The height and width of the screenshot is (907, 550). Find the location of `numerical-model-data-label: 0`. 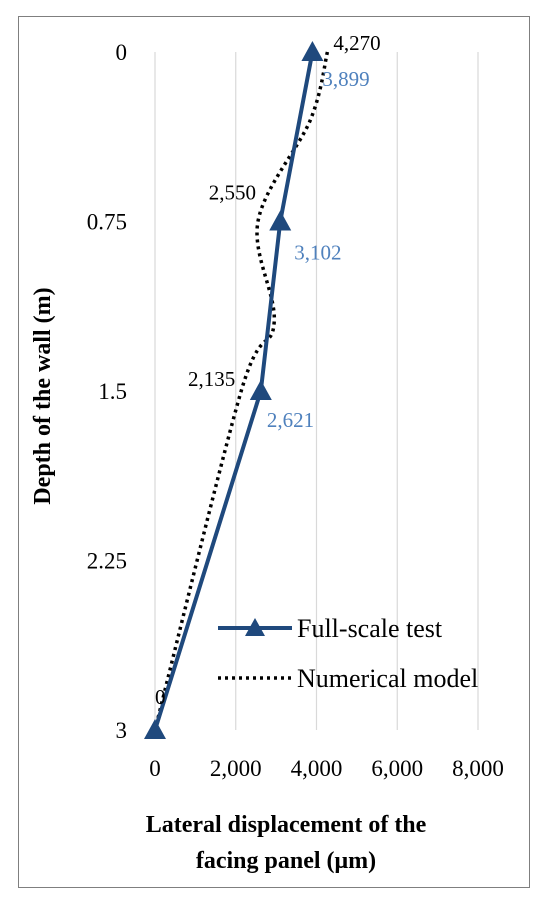

numerical-model-data-label: 0 is located at coordinates (160, 697).